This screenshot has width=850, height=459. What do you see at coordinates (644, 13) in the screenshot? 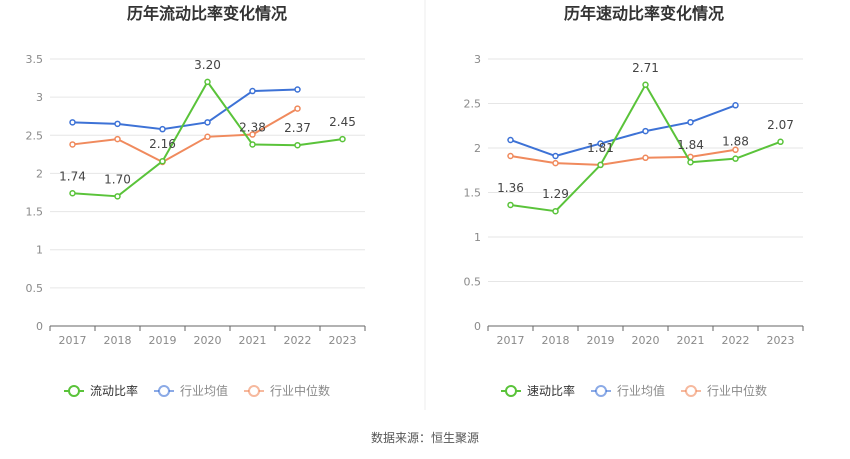
I see `chart-title: 历年速动比率变化情况` at bounding box center [644, 13].